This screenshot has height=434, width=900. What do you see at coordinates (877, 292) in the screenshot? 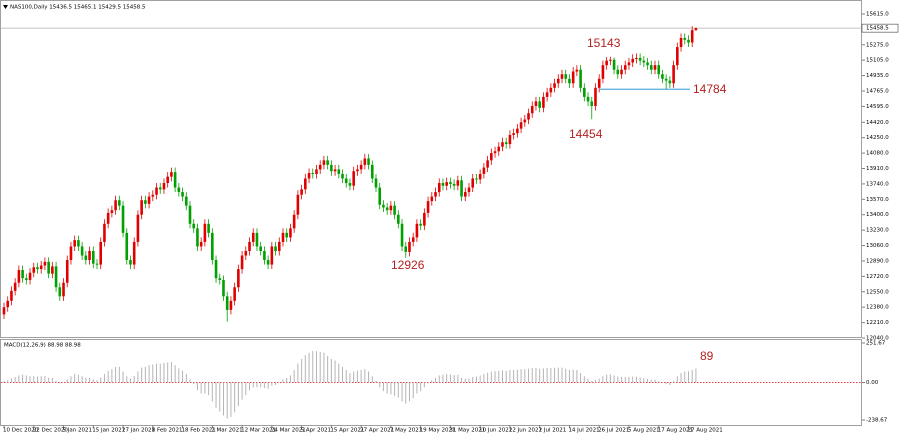
I see `y-tick-label: 12550.0` at bounding box center [877, 292].